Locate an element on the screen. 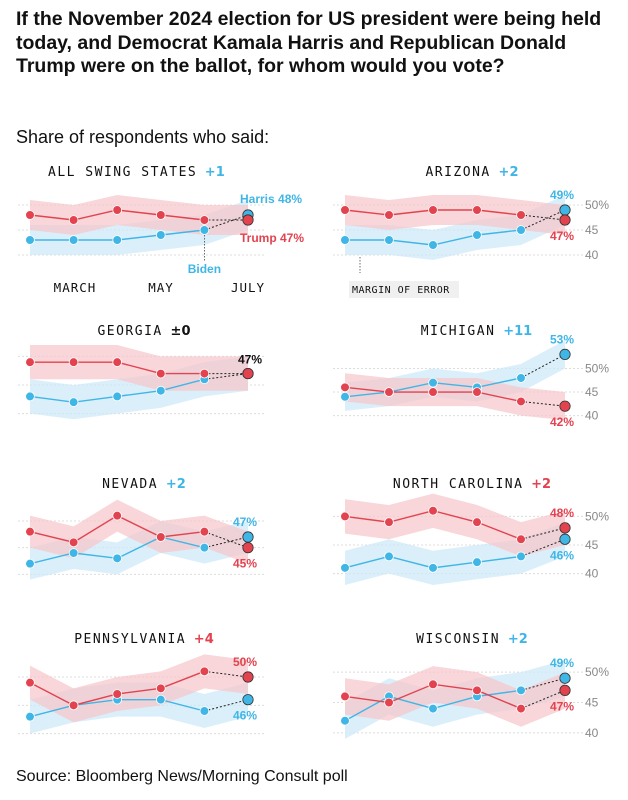 Image resolution: width=628 pixels, height=800 pixels. x-tick-label: MAY is located at coordinates (161, 287).